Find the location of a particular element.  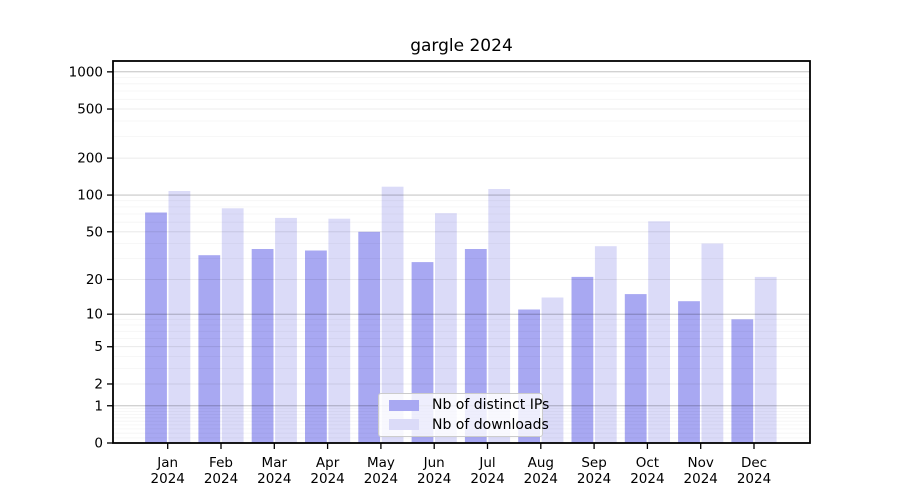

chart-title: gargle 2024 is located at coordinates (461, 46).